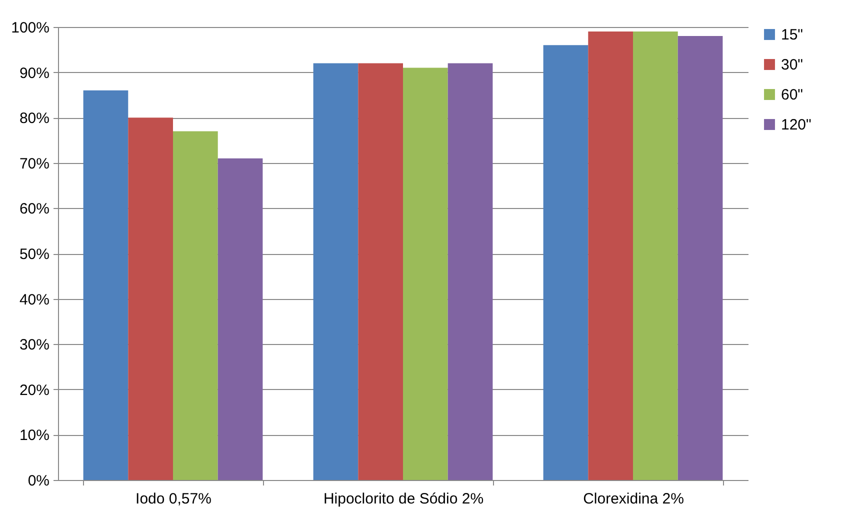 The height and width of the screenshot is (509, 841). Describe the element at coordinates (792, 65) in the screenshot. I see `legend-label: 30"` at that location.